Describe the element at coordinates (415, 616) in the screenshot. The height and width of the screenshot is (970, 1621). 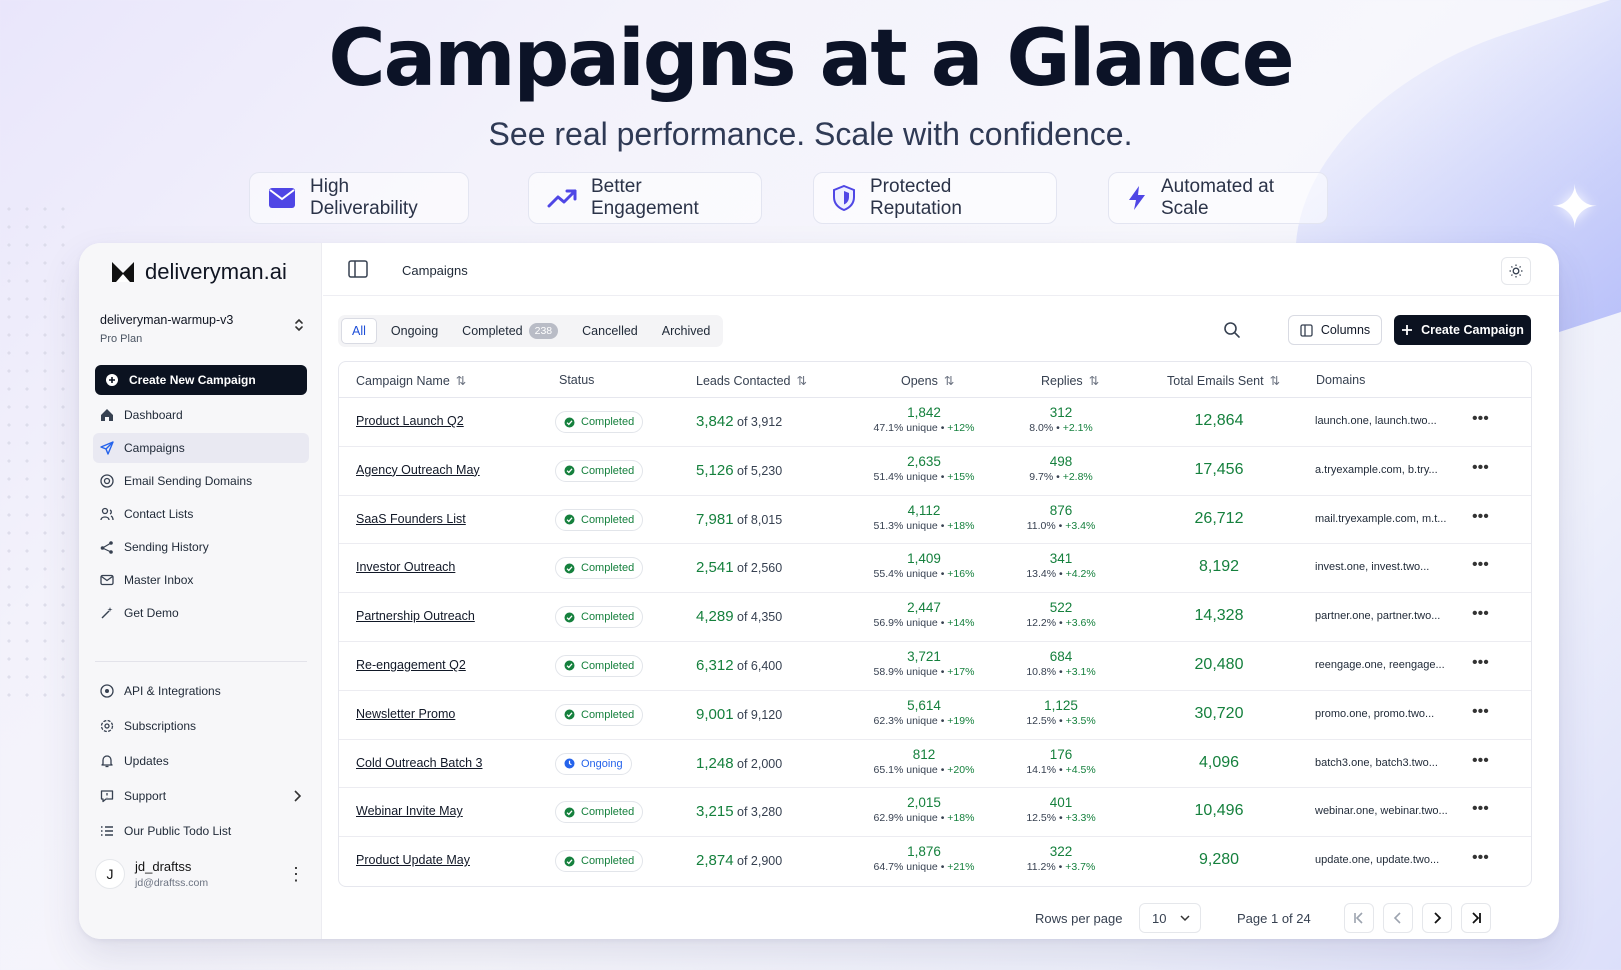
I see `campaign-name-link: Partnership Outreach` at that location.